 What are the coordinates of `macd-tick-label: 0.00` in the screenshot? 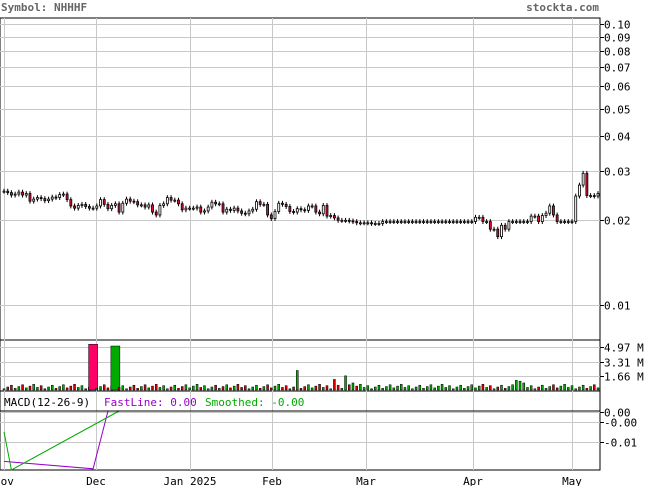 It's located at (617, 413).